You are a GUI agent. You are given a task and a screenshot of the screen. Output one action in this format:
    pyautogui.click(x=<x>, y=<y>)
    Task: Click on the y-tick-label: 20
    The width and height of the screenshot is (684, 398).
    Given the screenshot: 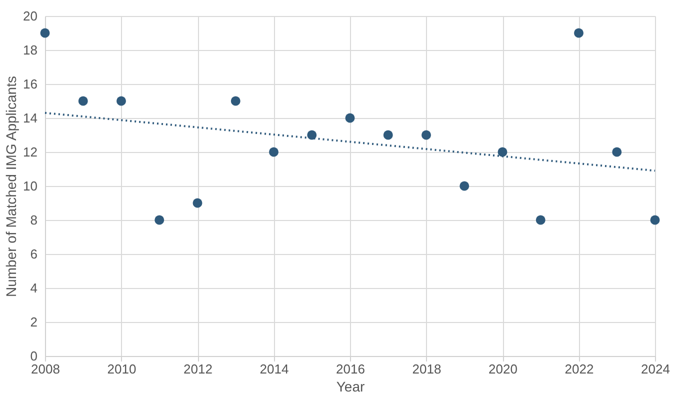 What is the action you would take?
    pyautogui.click(x=30, y=16)
    